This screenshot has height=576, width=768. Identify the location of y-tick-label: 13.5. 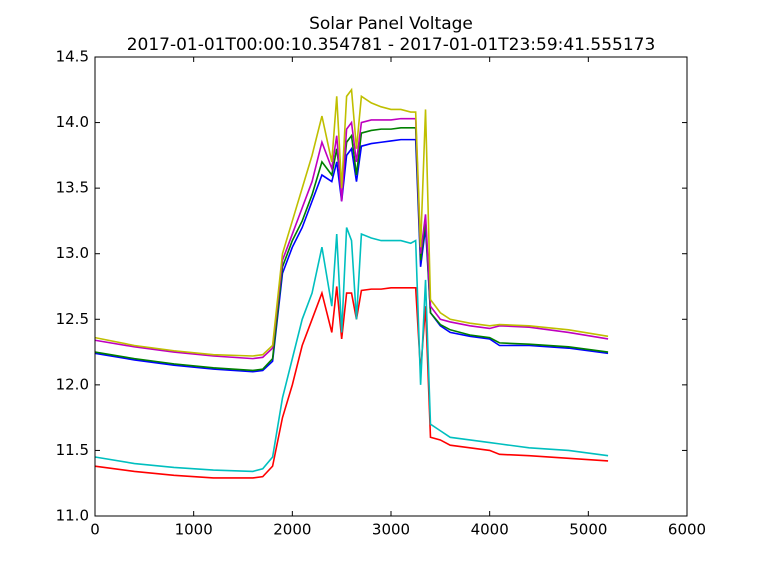
(72, 188).